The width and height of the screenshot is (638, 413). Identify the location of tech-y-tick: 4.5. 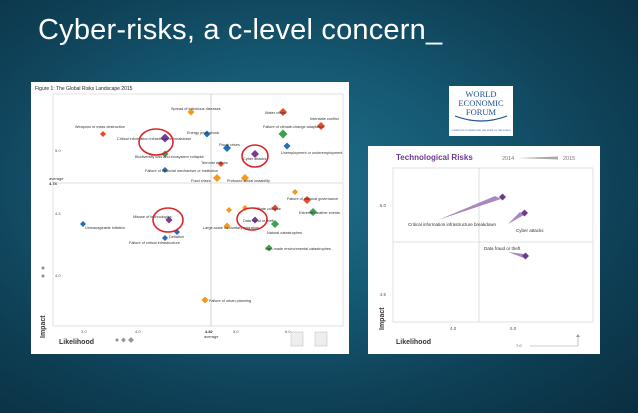
(383, 294).